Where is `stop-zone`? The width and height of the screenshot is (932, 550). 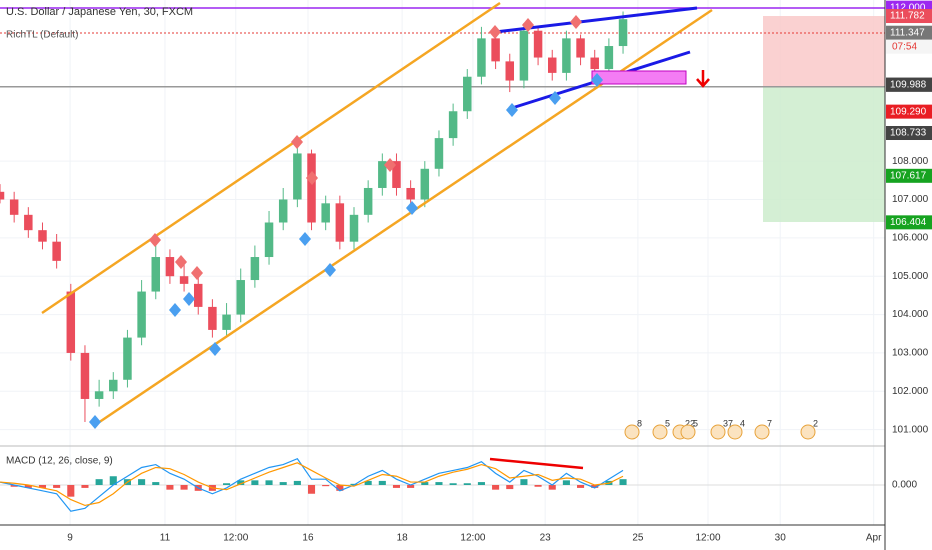
stop-zone is located at coordinates (824, 51).